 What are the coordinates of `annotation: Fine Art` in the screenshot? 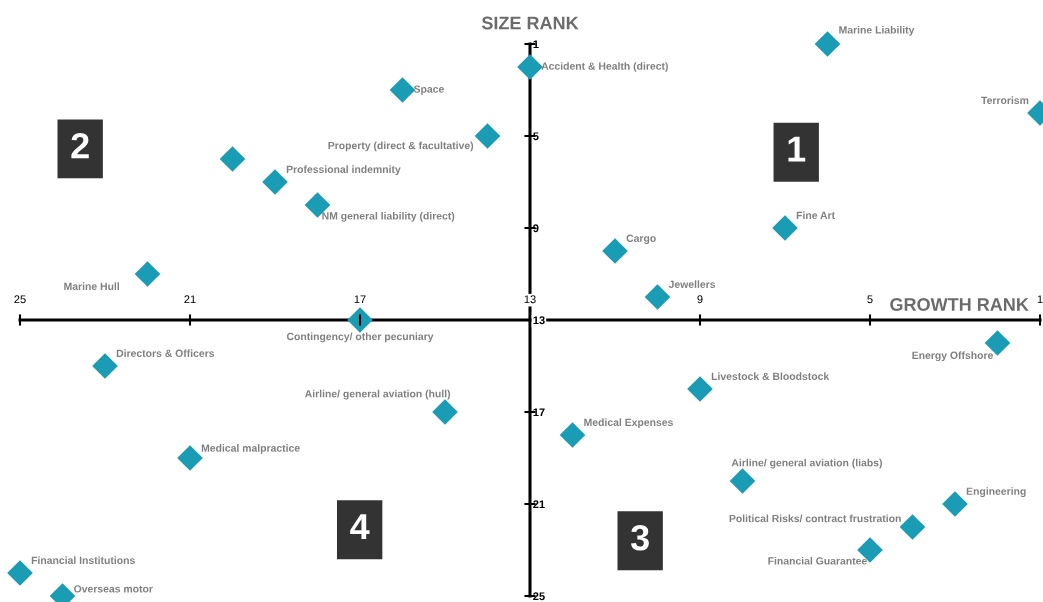 It's located at (815, 215).